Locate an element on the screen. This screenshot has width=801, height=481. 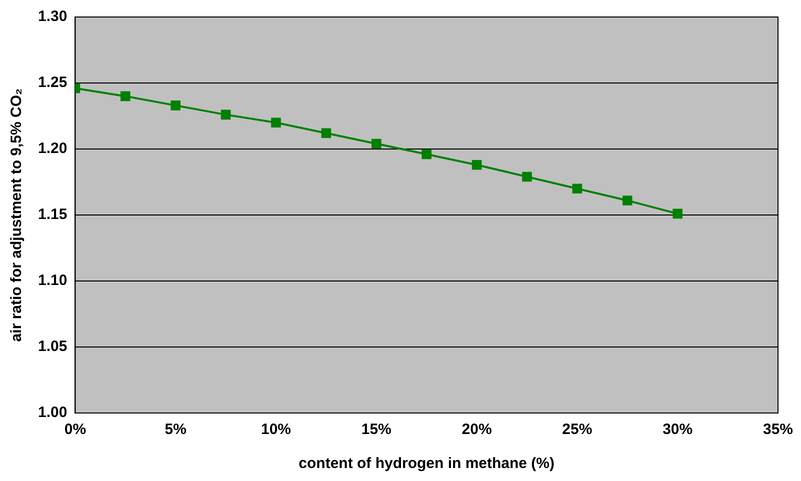
y-tick-label: 1.20 is located at coordinates (53, 149).